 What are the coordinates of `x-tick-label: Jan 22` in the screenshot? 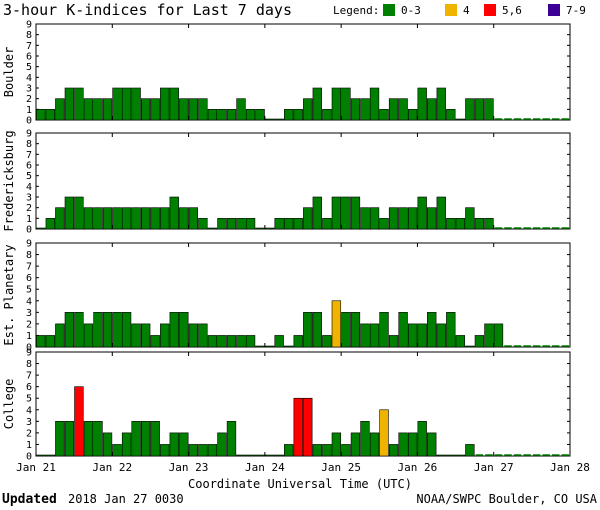 It's located at (112, 467).